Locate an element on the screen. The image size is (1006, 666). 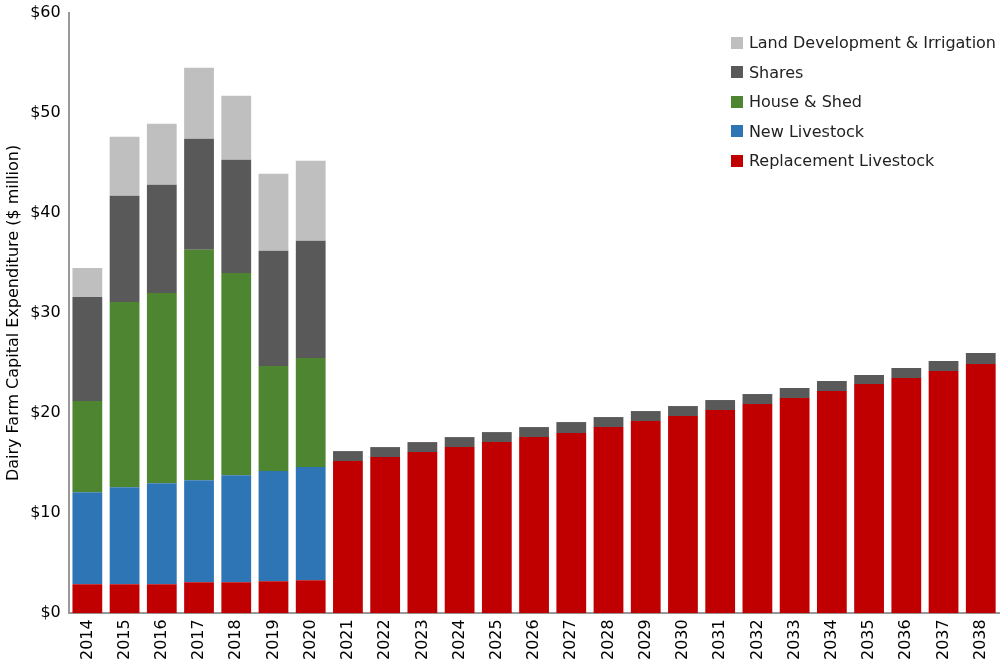
x-tick-label: 2037 is located at coordinates (942, 639).